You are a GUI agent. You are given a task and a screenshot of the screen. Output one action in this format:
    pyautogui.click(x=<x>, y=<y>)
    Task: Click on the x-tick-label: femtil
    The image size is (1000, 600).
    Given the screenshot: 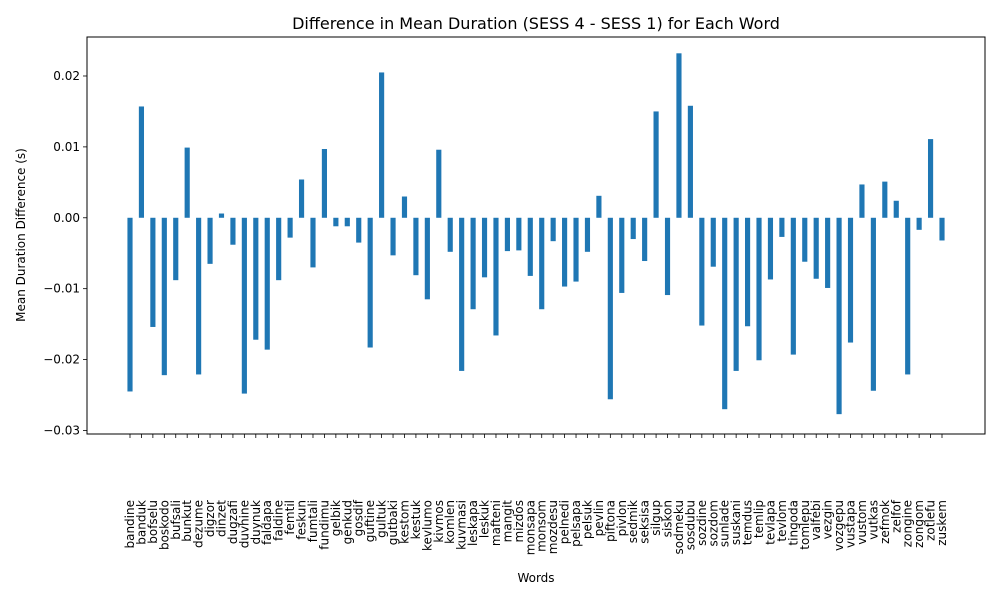 What is the action you would take?
    pyautogui.click(x=290, y=517)
    